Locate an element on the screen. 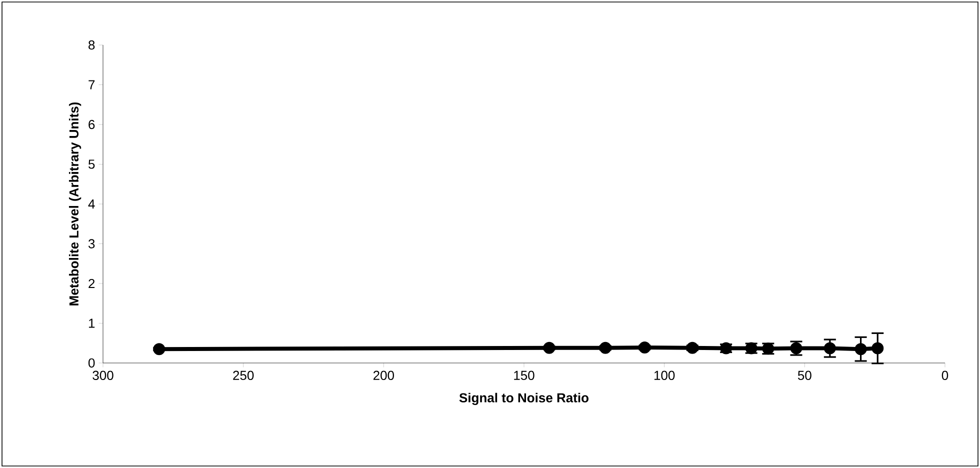 This screenshot has width=980, height=468. y-tick-label: 4 is located at coordinates (91, 204).